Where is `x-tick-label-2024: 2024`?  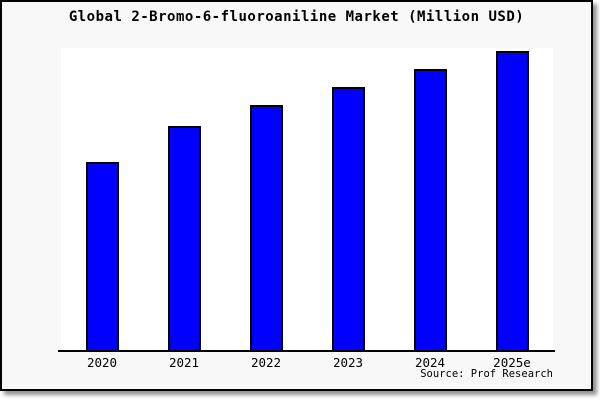 x-tick-label-2024: 2024 is located at coordinates (430, 362).